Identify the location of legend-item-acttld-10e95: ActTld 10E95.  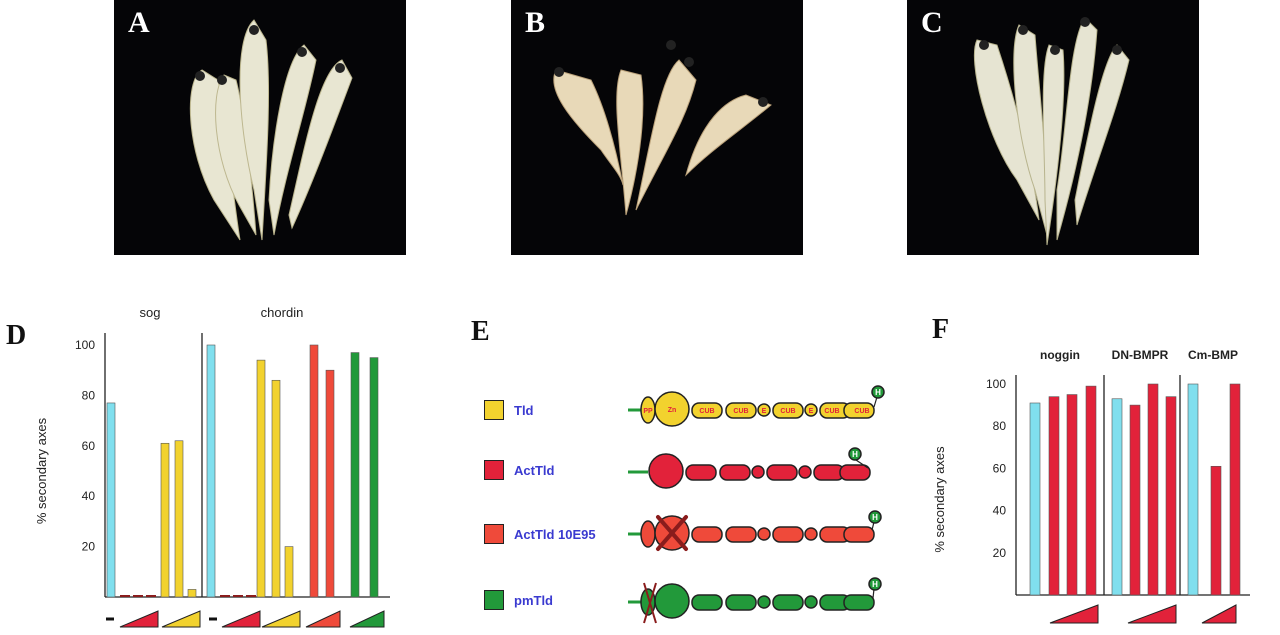
(540, 534).